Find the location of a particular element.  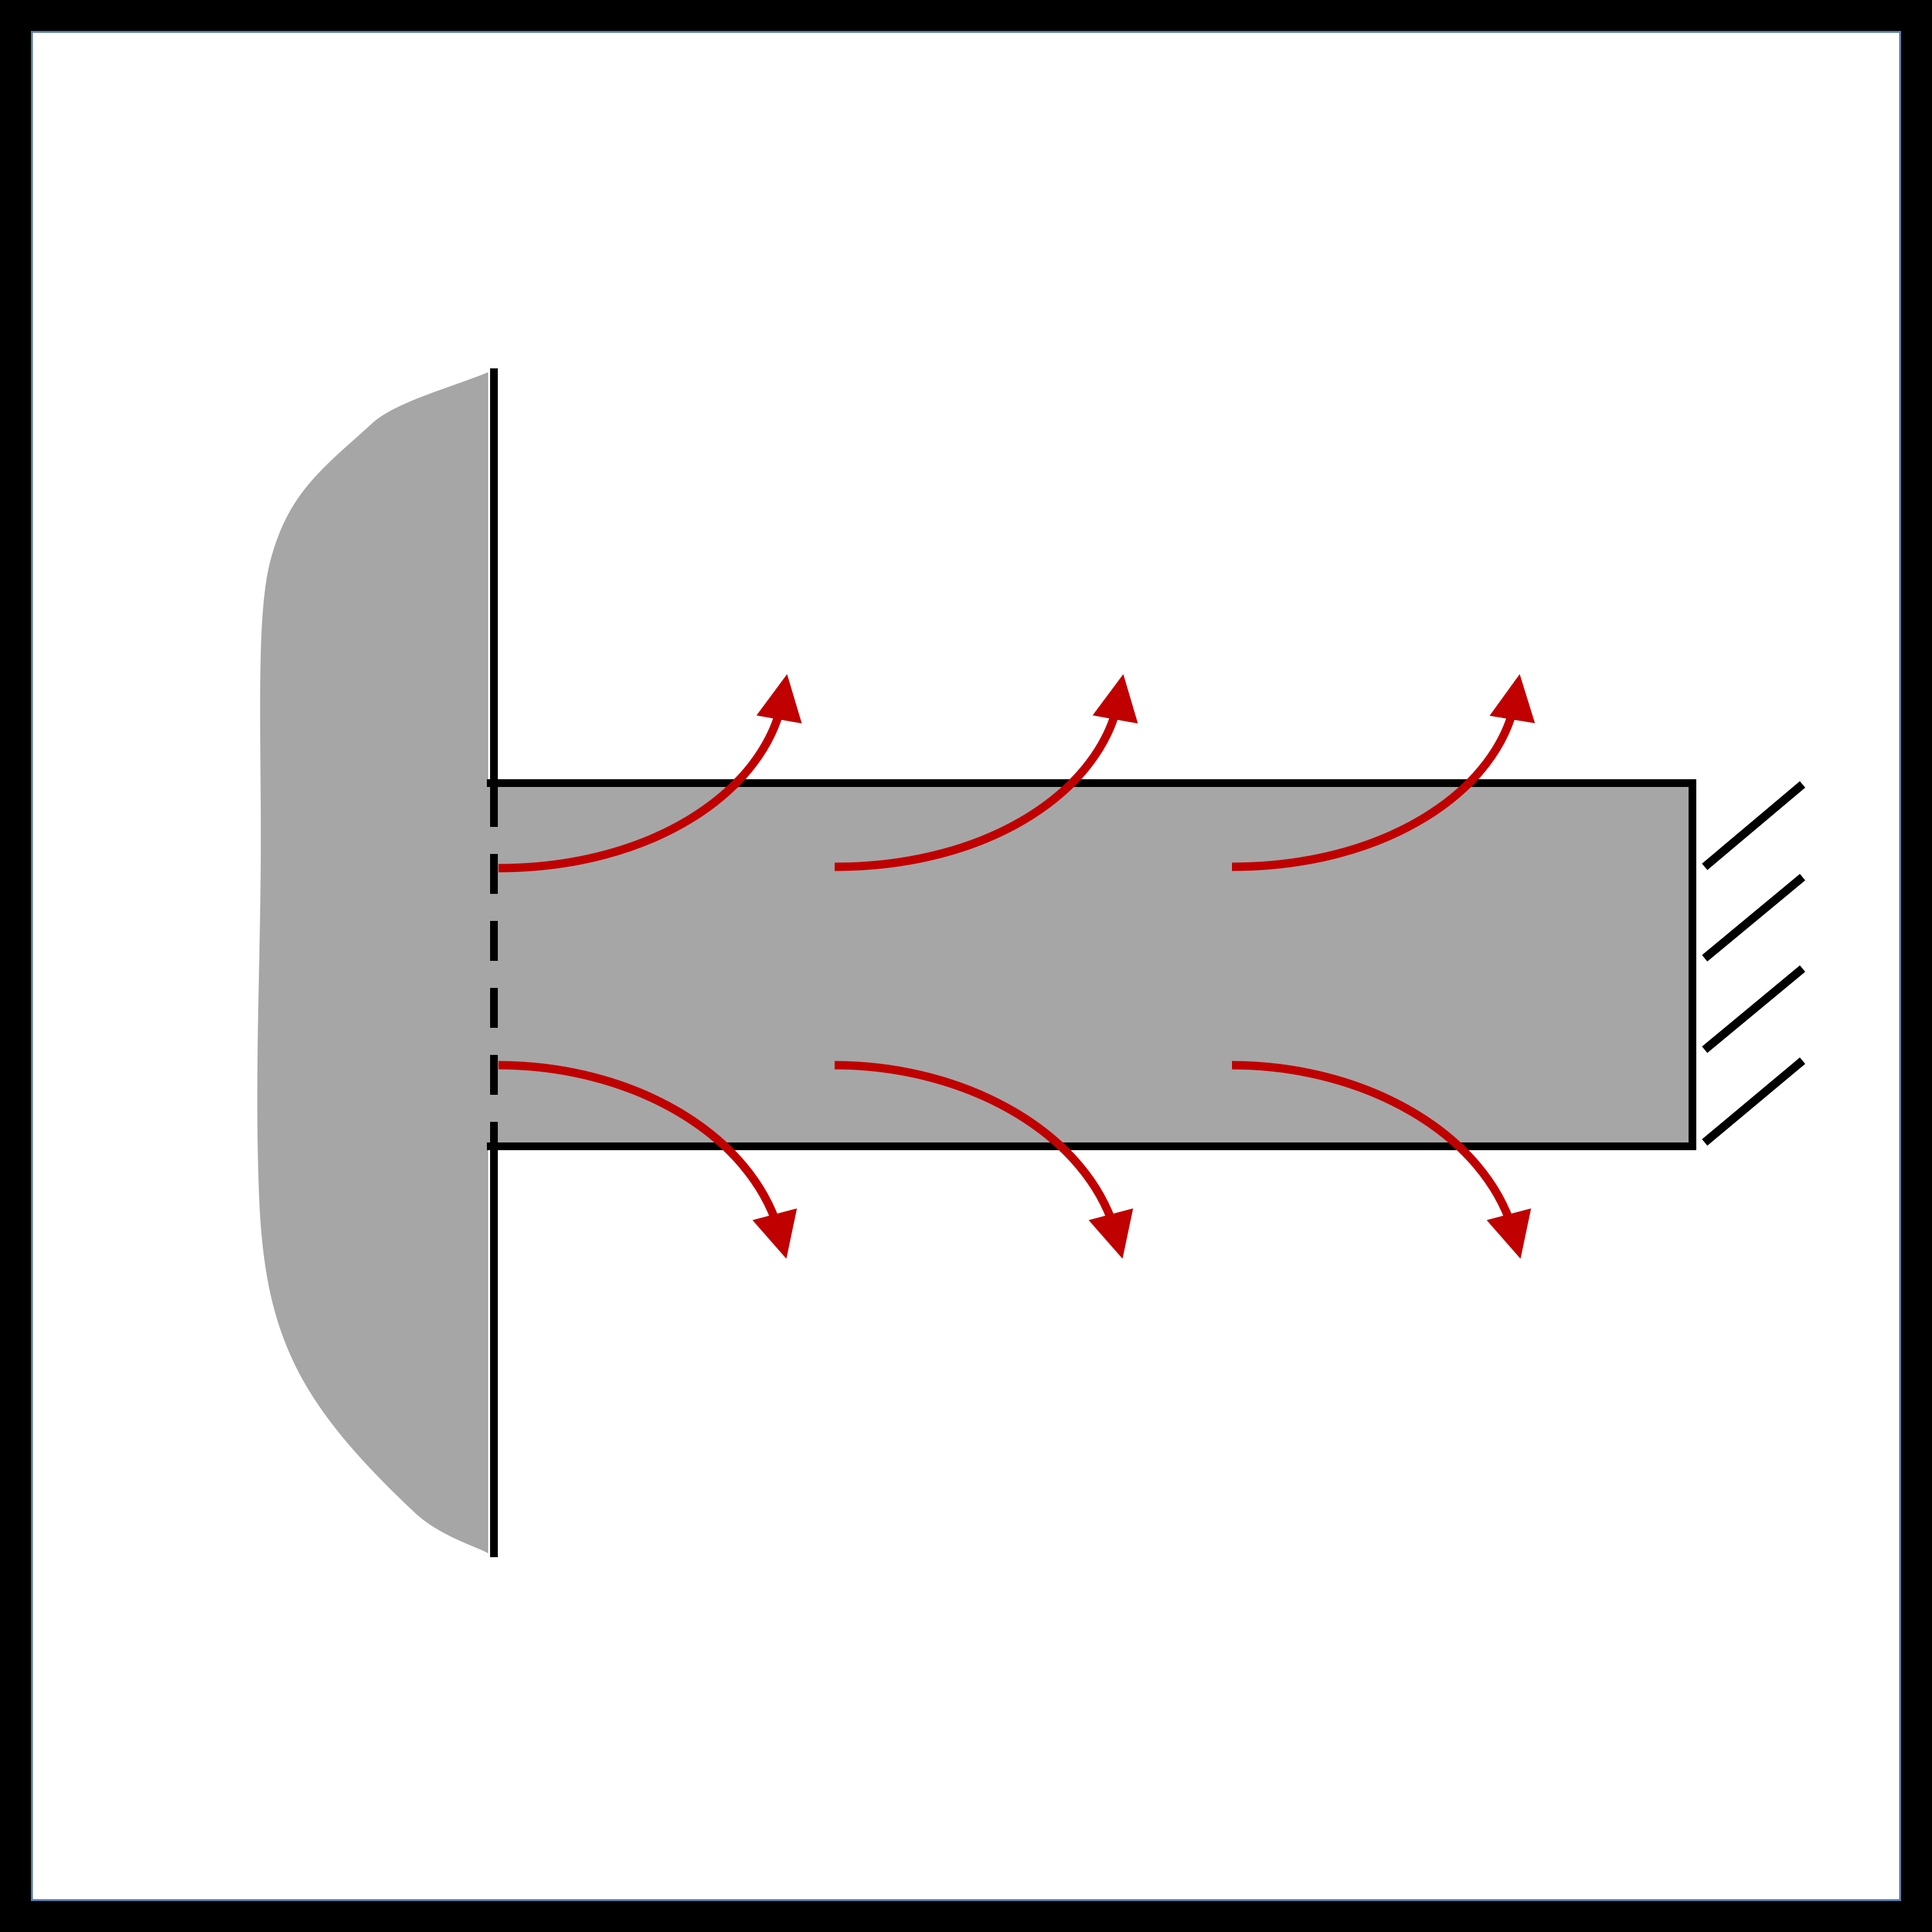

flow-arrows-down is located at coordinates (1014, 1160).